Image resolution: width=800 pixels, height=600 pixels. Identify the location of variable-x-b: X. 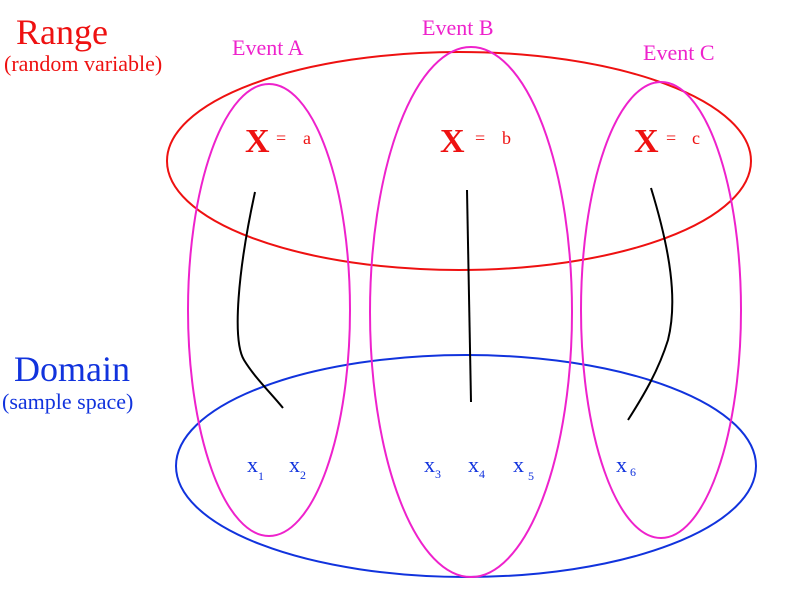
(452, 141).